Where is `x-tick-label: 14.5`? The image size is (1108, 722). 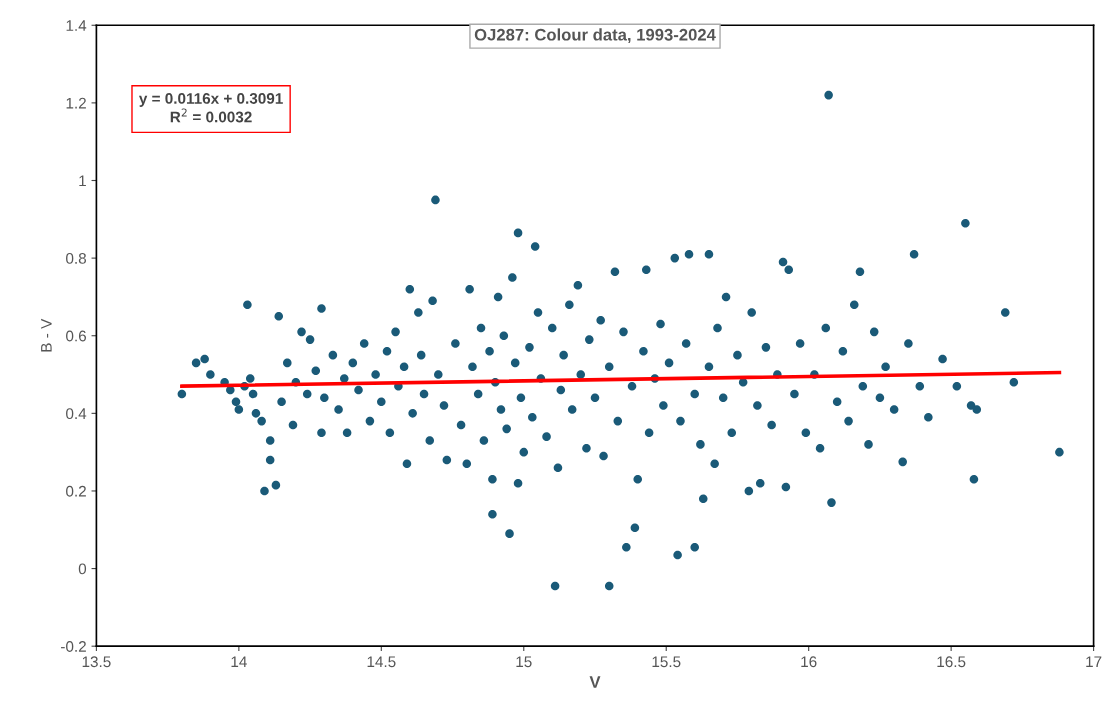 x-tick-label: 14.5 is located at coordinates (381, 662).